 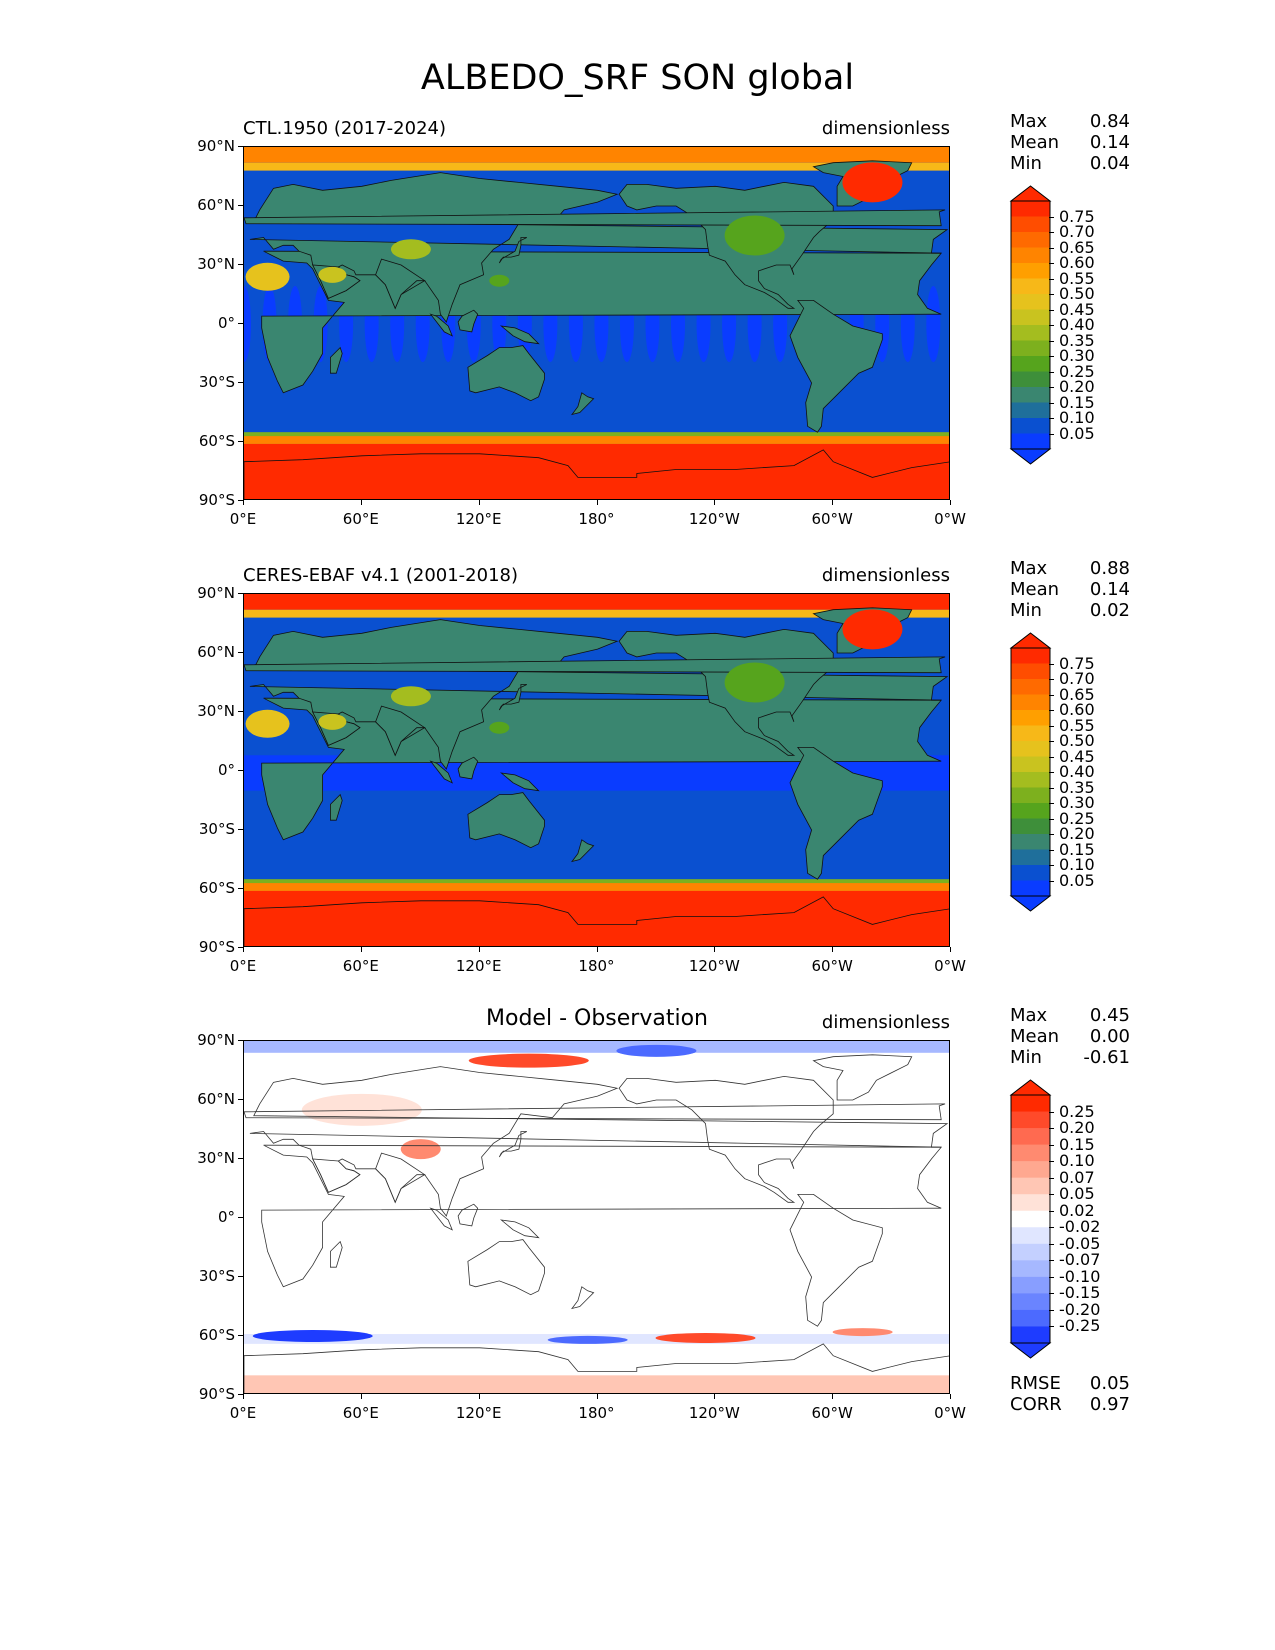 What do you see at coordinates (596, 886) in the screenshot?
I see `southern-ocean-band` at bounding box center [596, 886].